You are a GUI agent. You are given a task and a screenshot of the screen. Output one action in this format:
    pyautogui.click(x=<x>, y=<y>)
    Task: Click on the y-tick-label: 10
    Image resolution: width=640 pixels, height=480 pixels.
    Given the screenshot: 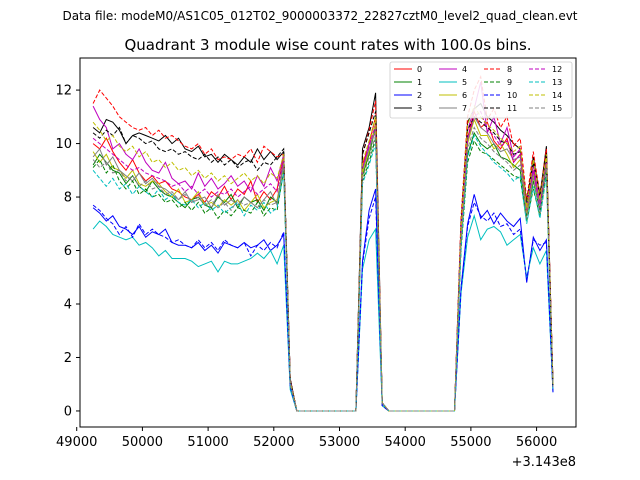 What is the action you would take?
    pyautogui.click(x=63, y=144)
    